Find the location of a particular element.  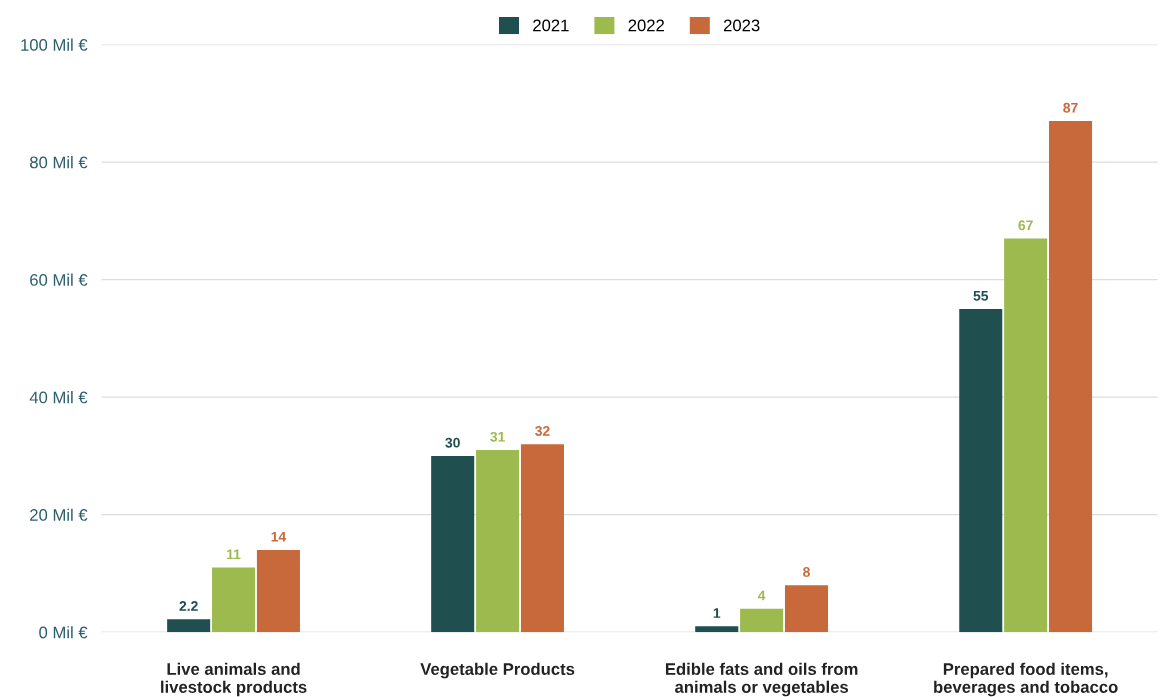

data-label: 32 is located at coordinates (542, 431).